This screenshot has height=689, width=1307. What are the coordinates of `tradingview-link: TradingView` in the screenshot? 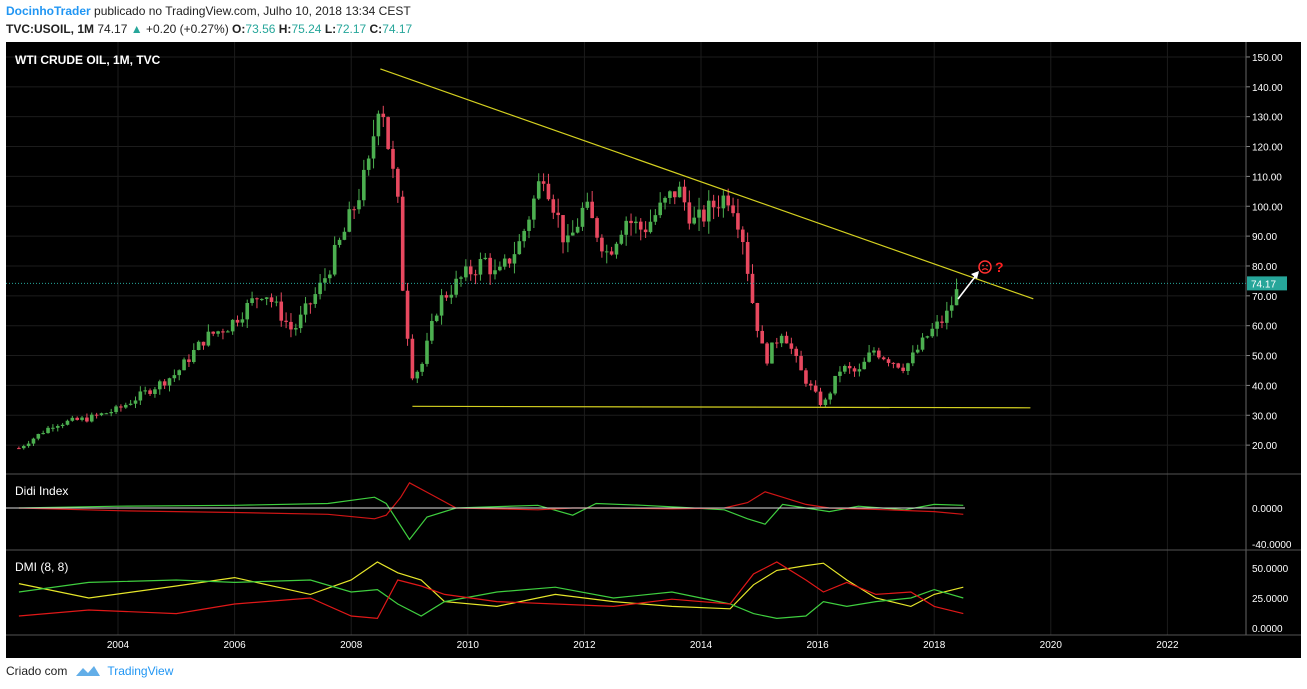 It's located at (124, 671).